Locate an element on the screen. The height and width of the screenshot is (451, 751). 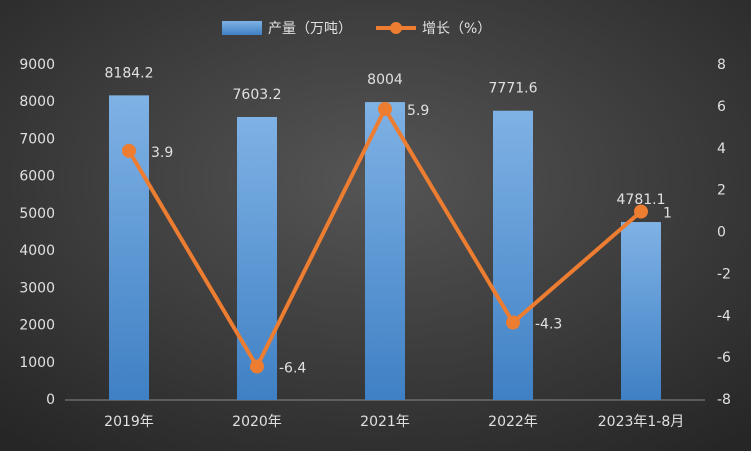
bar-value-label: 7603.2 is located at coordinates (257, 95).